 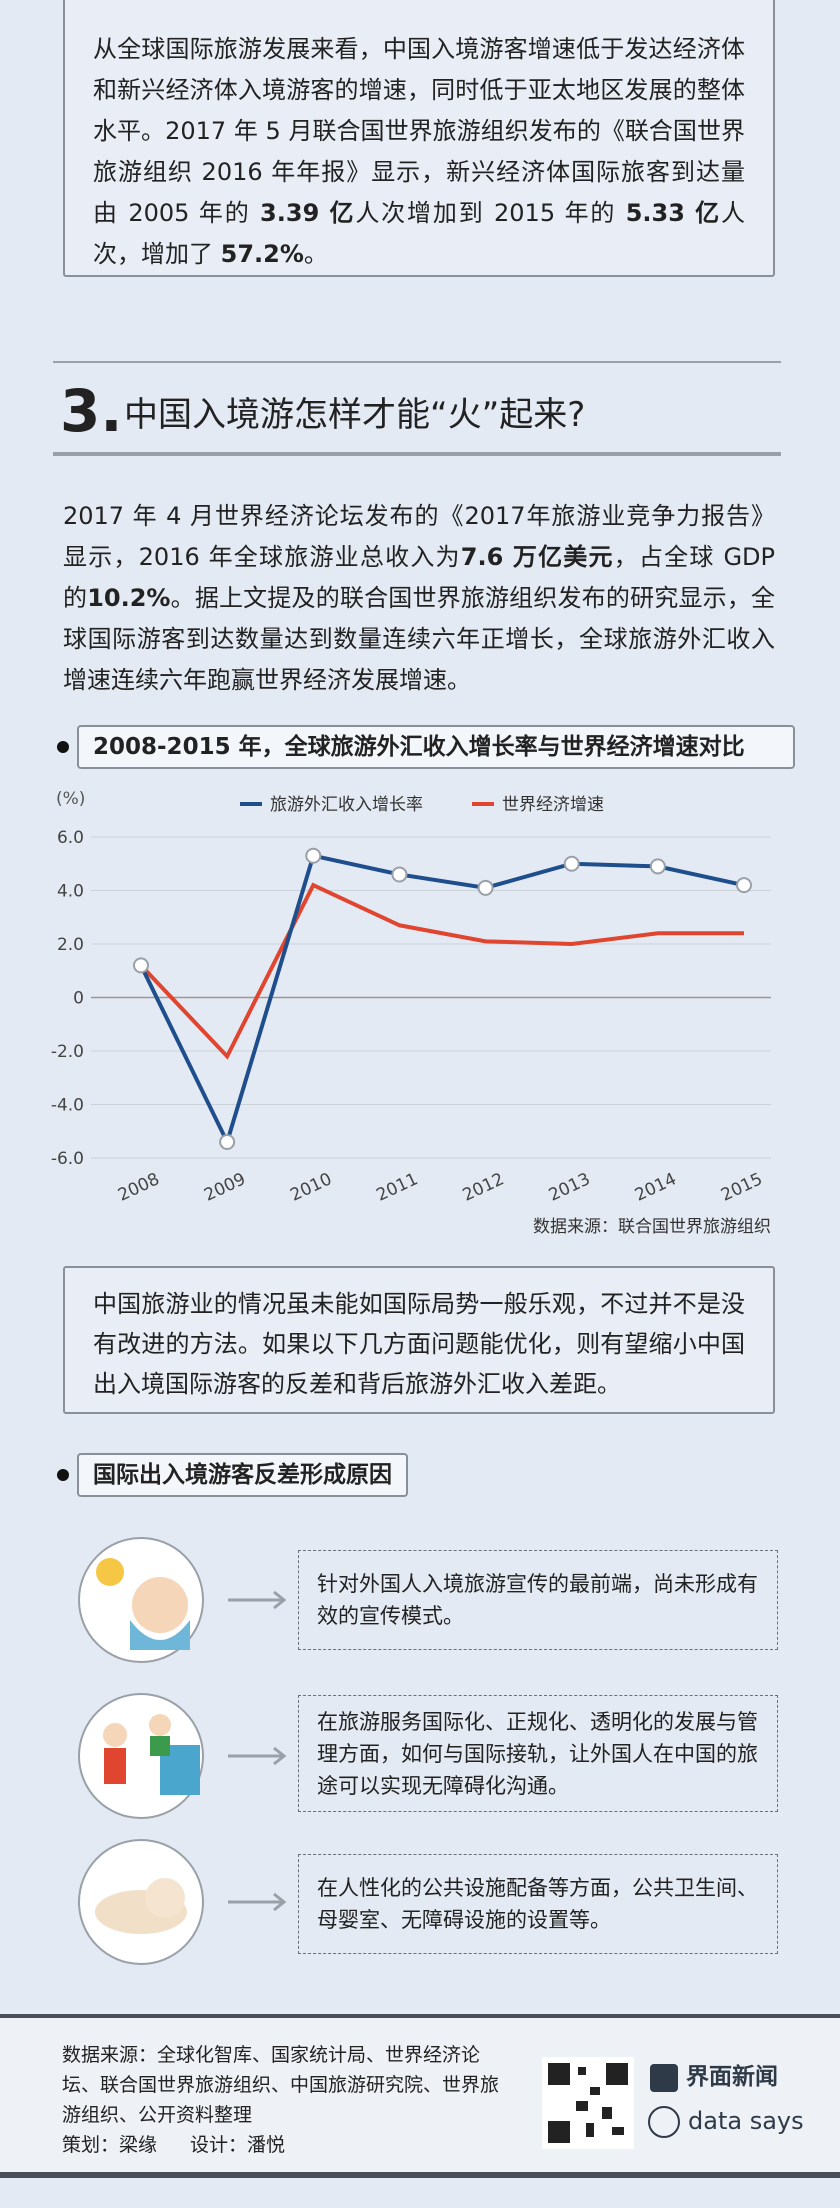 What do you see at coordinates (436, 747) in the screenshot?
I see `chart-title: 2008-2015 年，全球旅游外汇收入增长率与世界经济增速对比` at bounding box center [436, 747].